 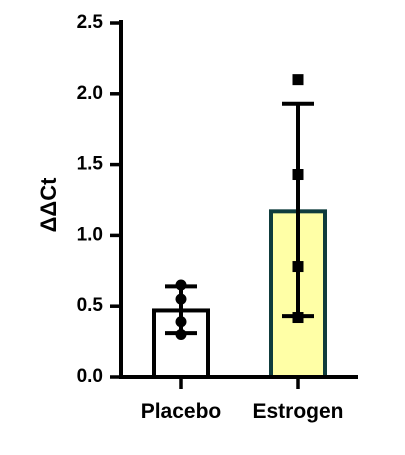 I want to click on x-category-label: Estrogen, so click(x=297, y=411).